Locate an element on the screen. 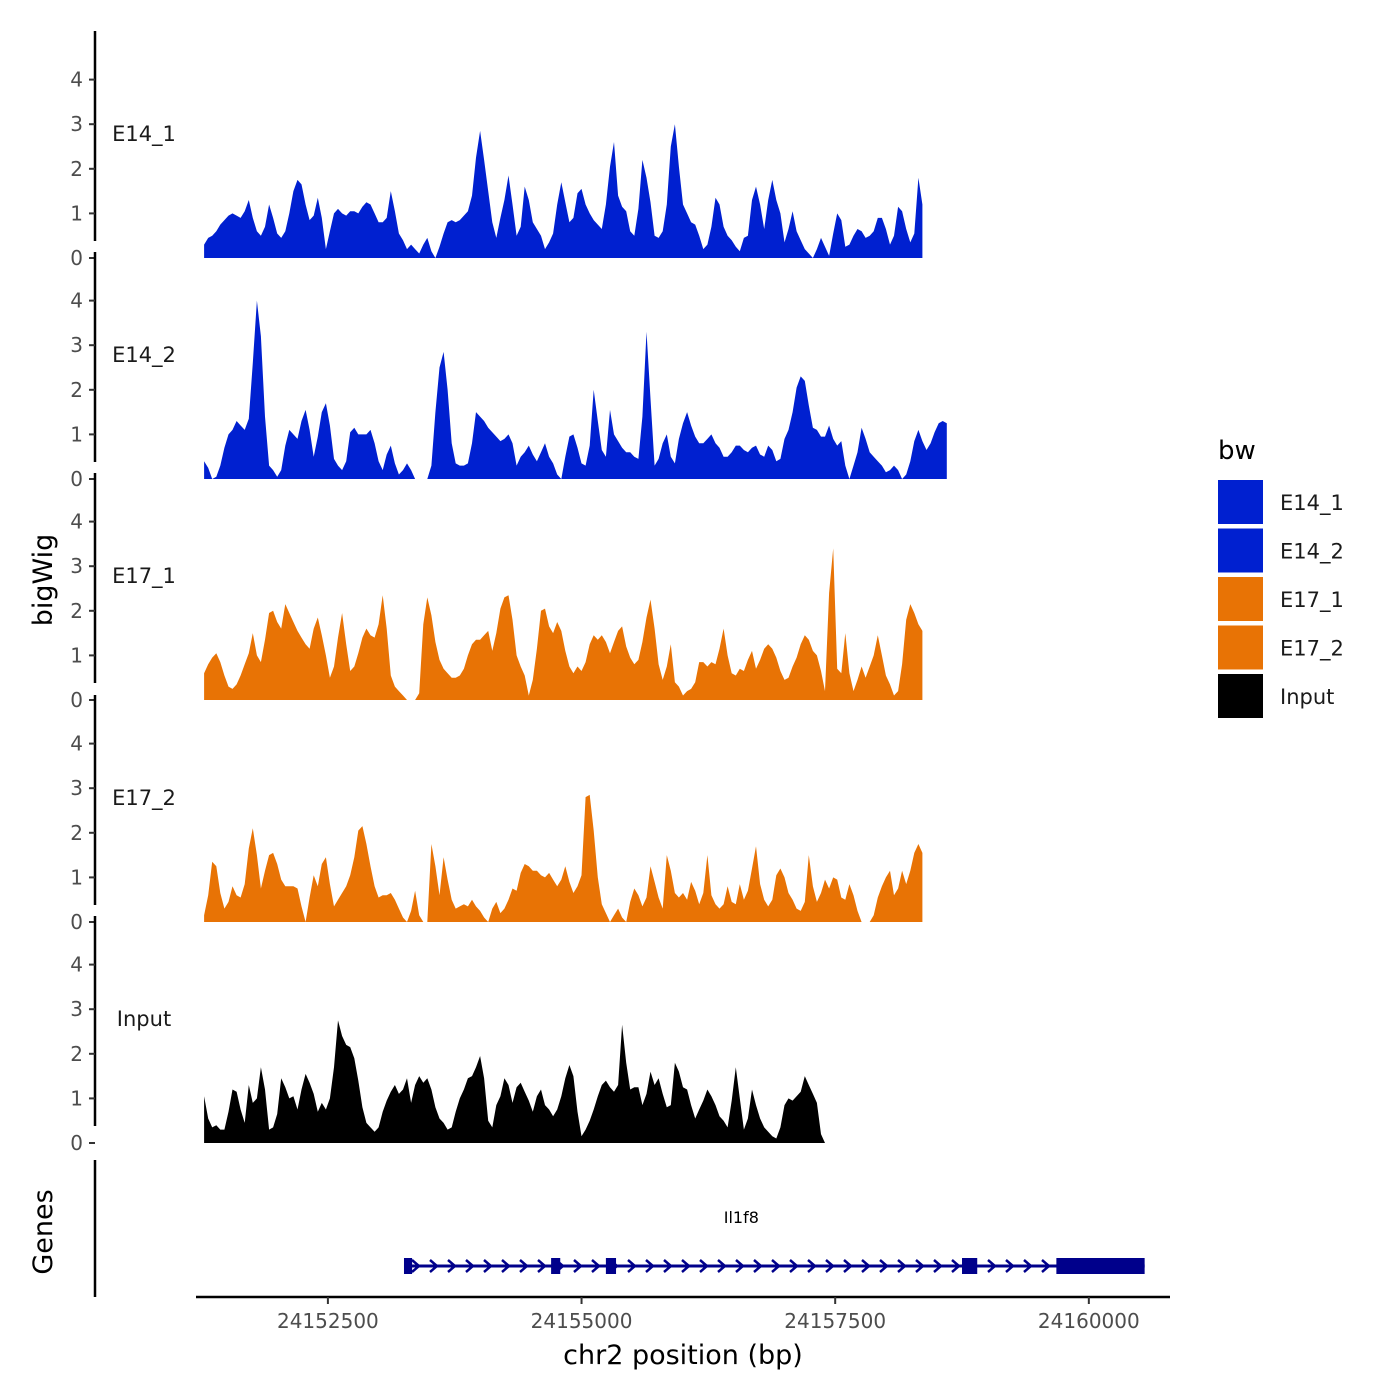  track-E14_1: 0 1 2 3 4 E14_1 is located at coordinates (496, 150).